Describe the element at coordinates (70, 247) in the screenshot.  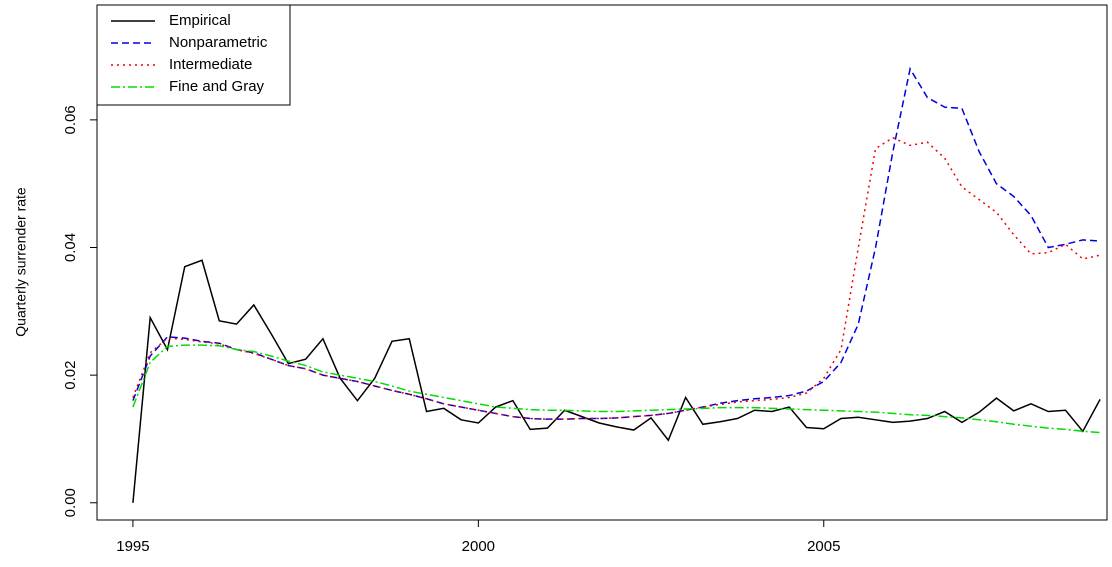
I see `y-tick-label: 0.04` at that location.